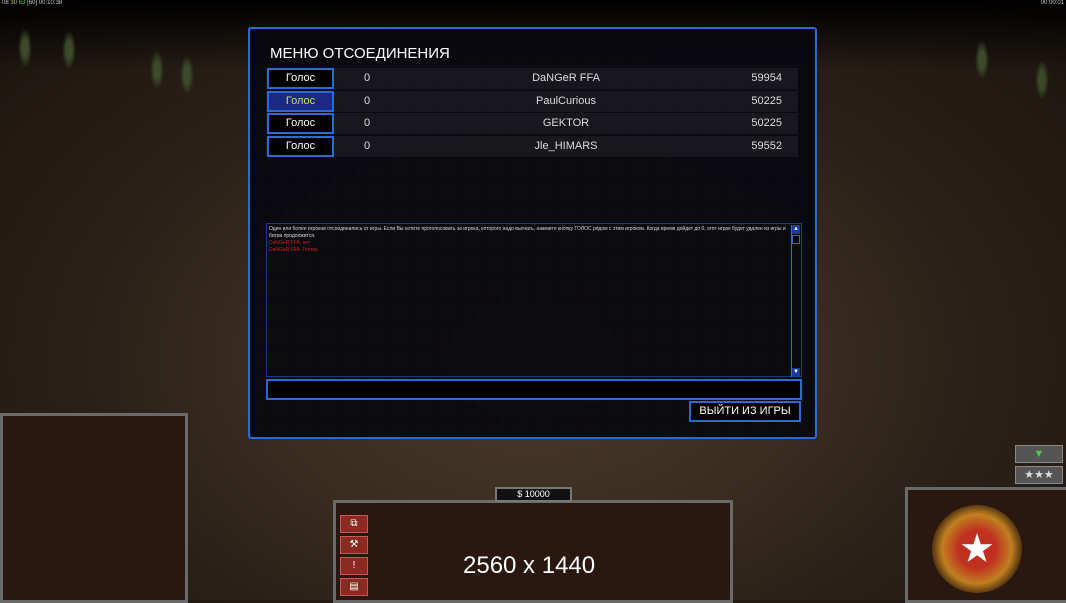  I want to click on radar-panel, so click(94, 508).